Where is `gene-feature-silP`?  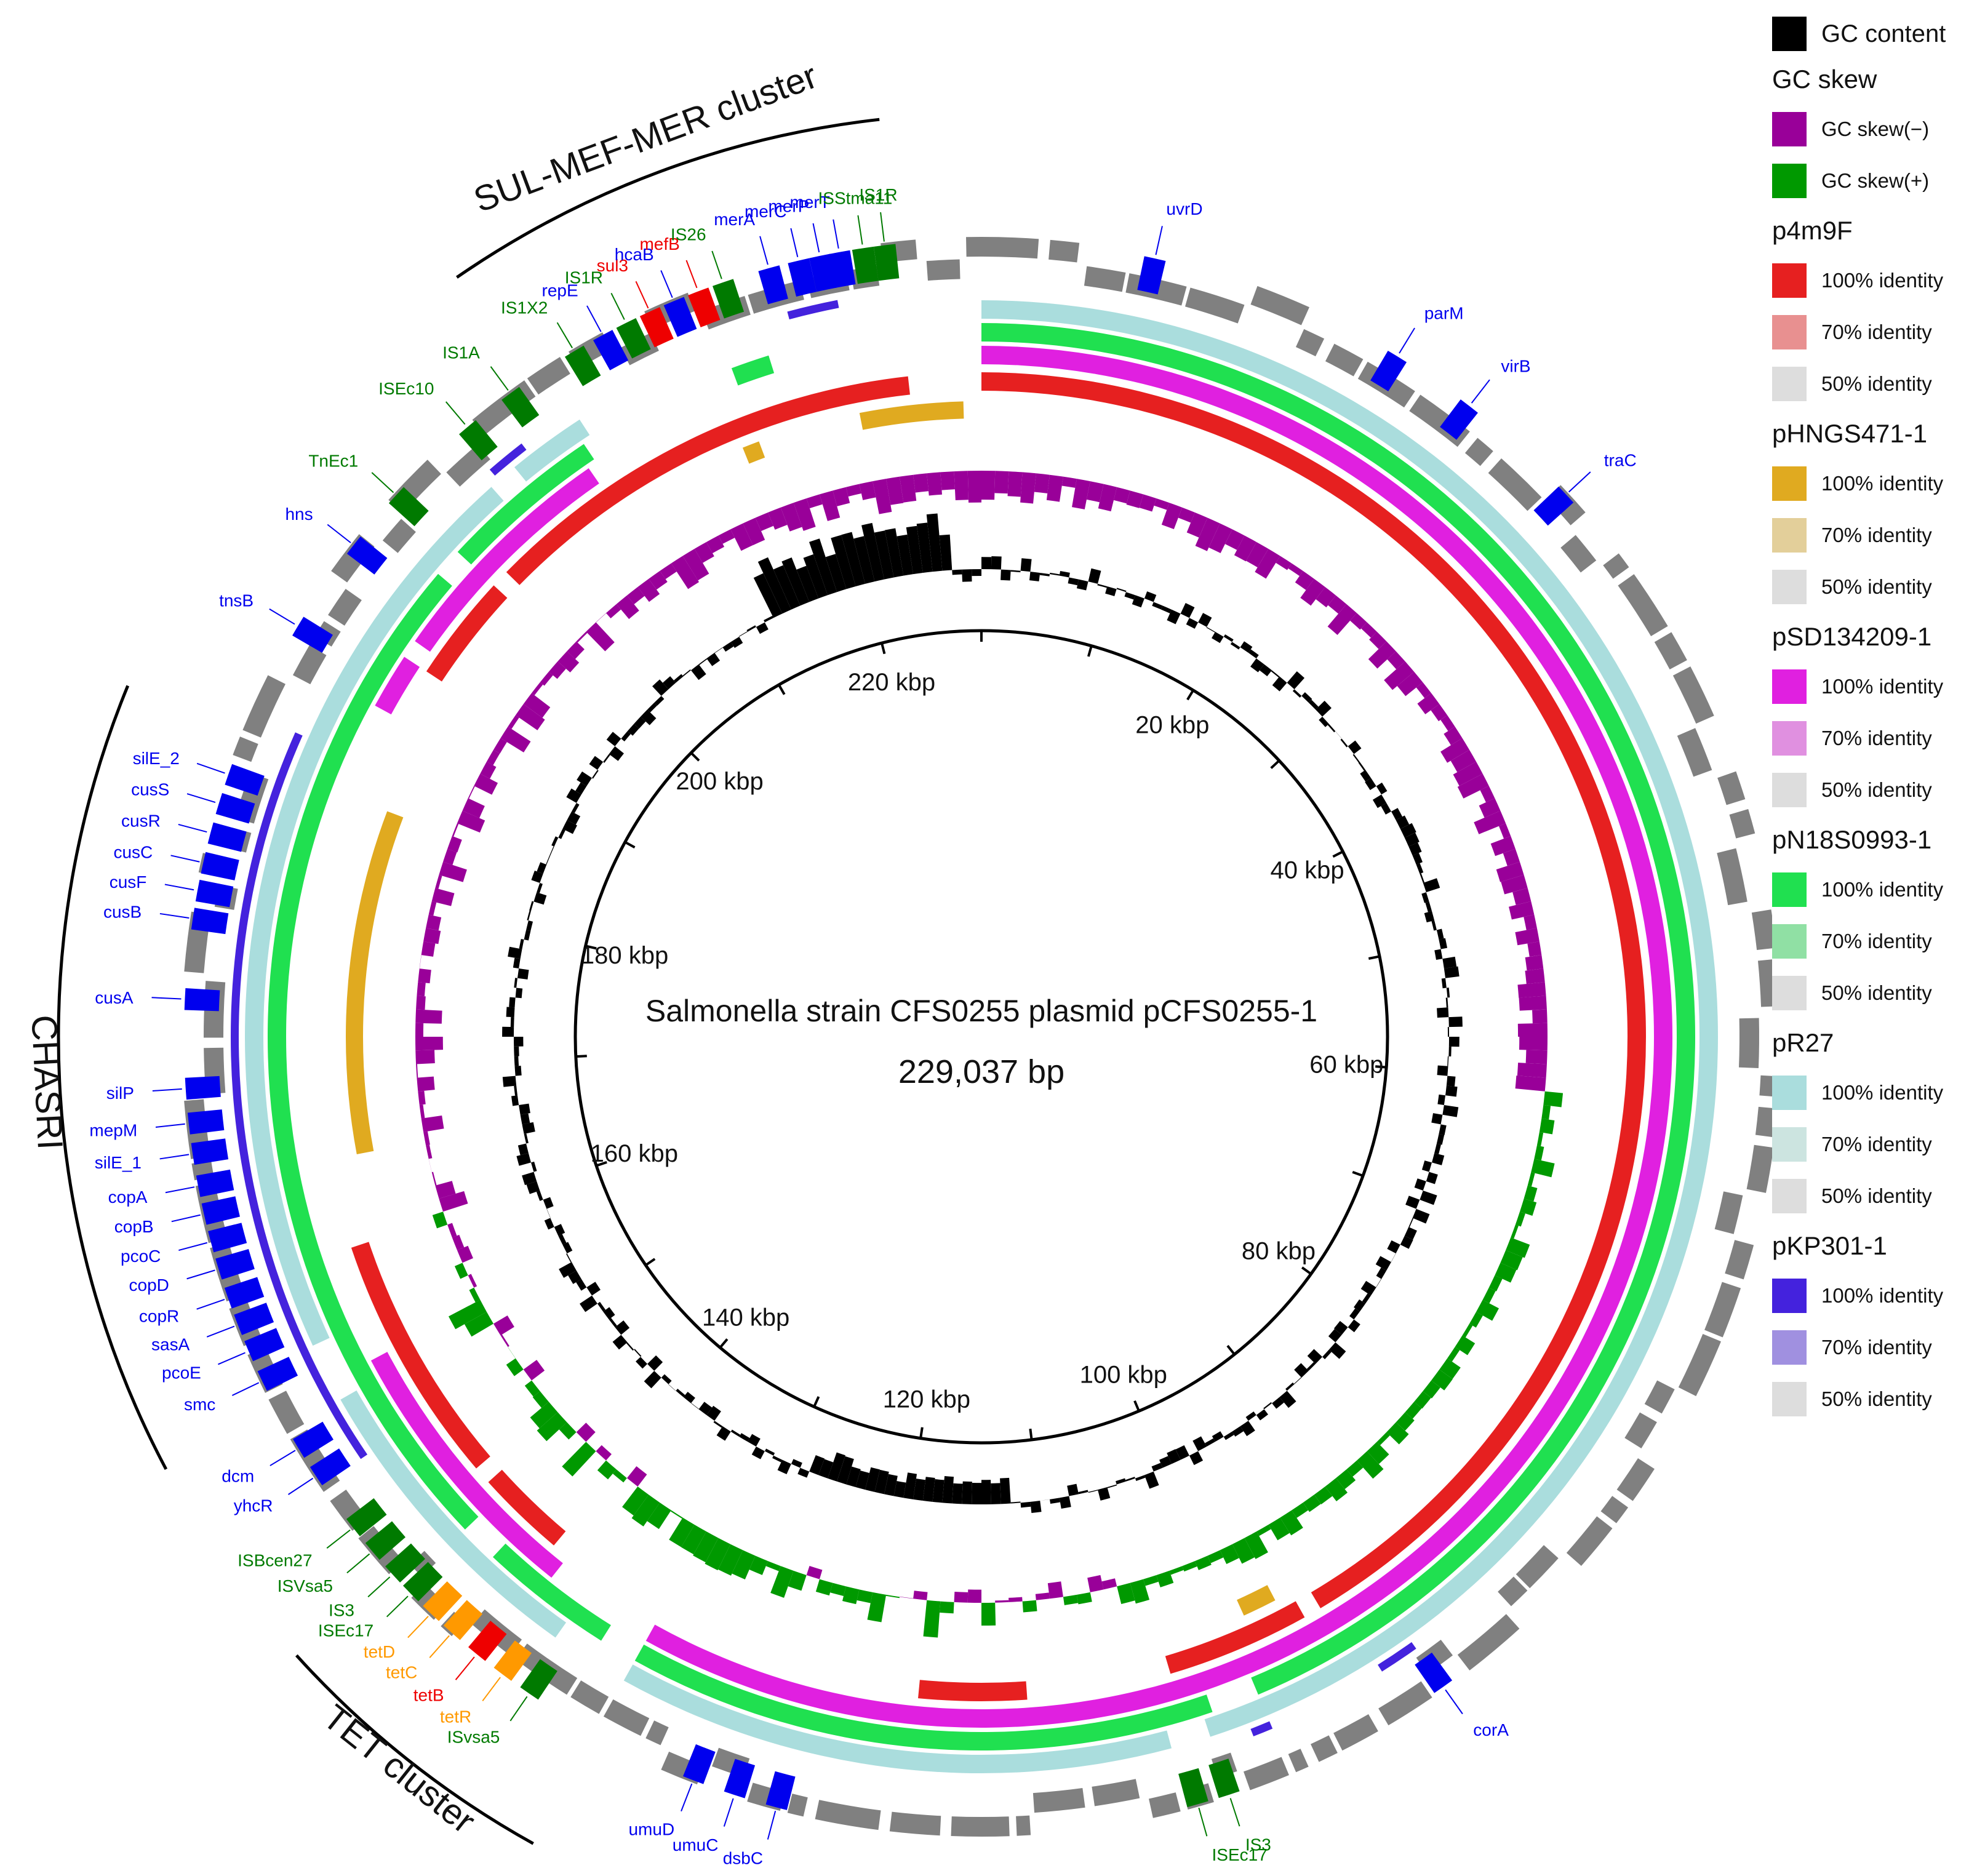
gene-feature-silP is located at coordinates (203, 1088).